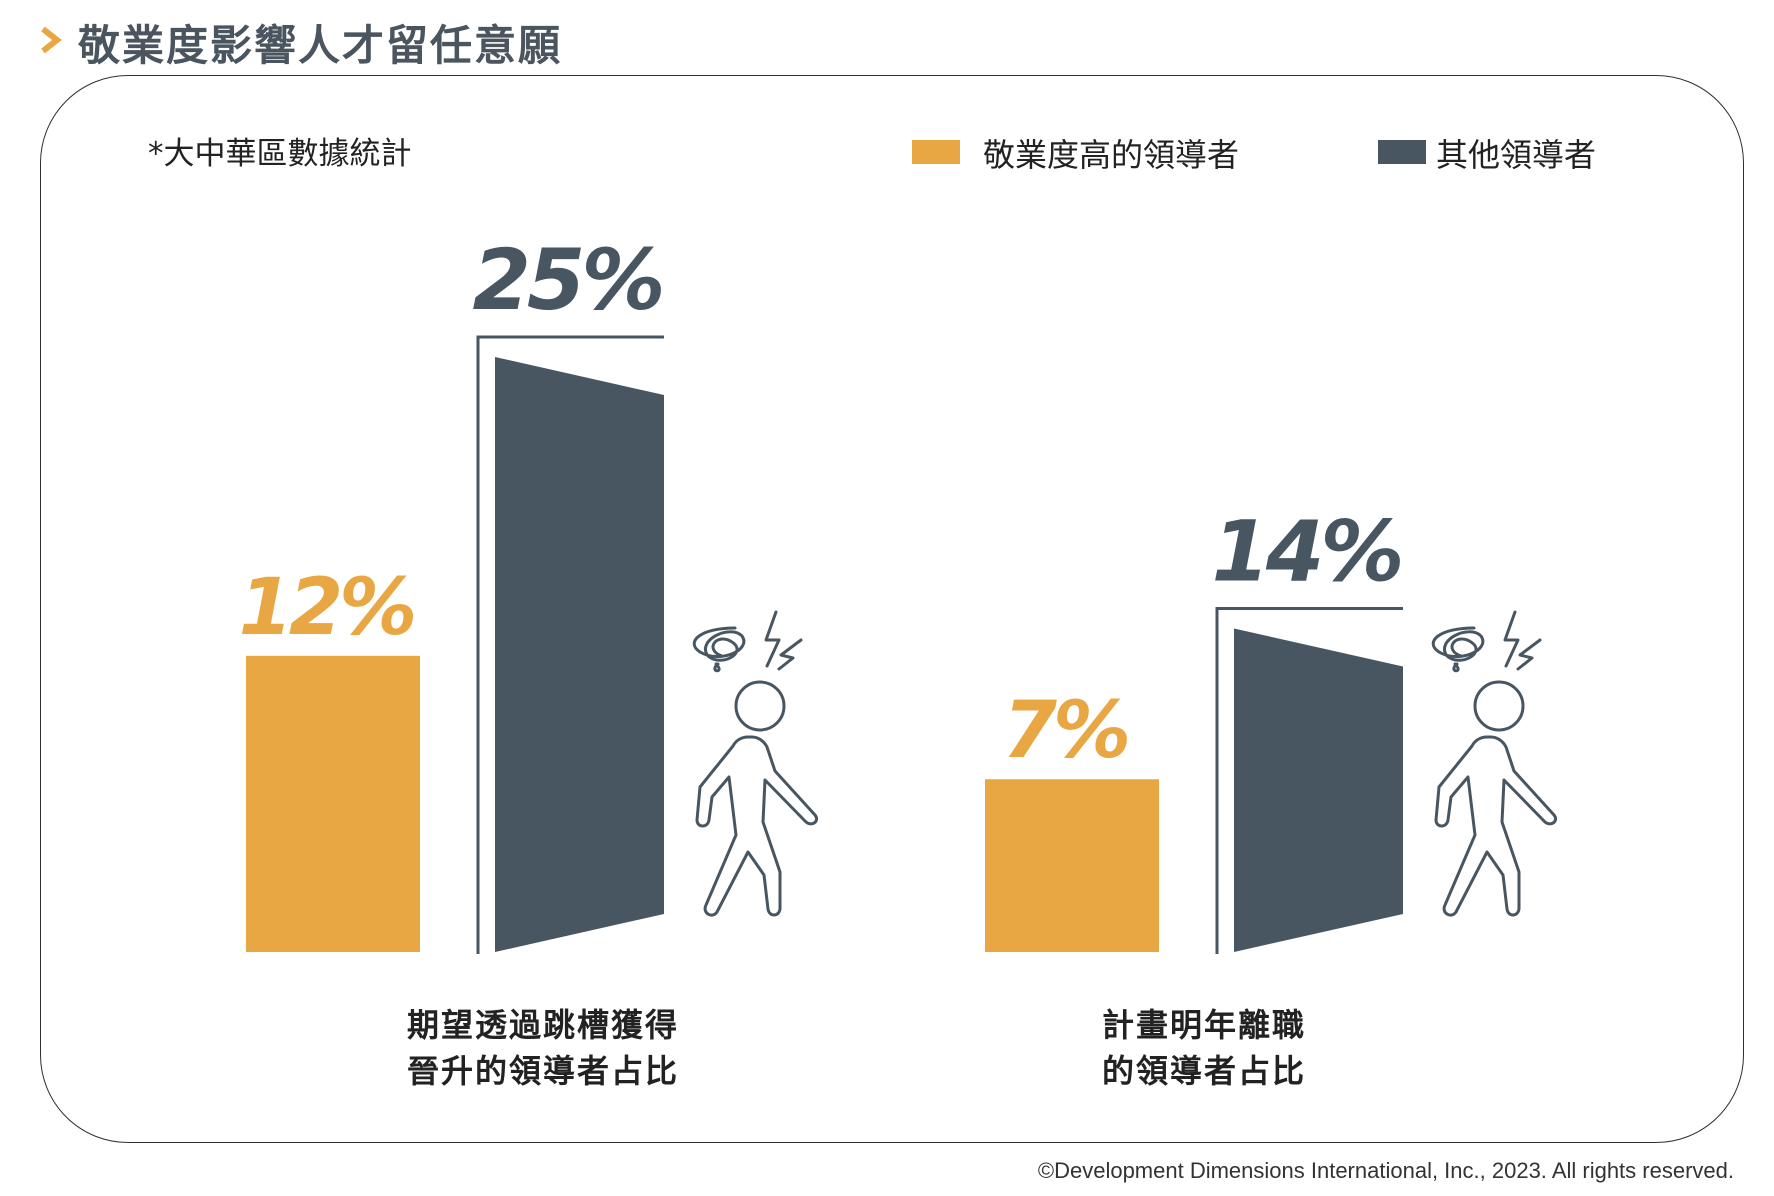 The height and width of the screenshot is (1196, 1774). Describe the element at coordinates (772, 639) in the screenshot. I see `lightning-icon-1a` at that location.